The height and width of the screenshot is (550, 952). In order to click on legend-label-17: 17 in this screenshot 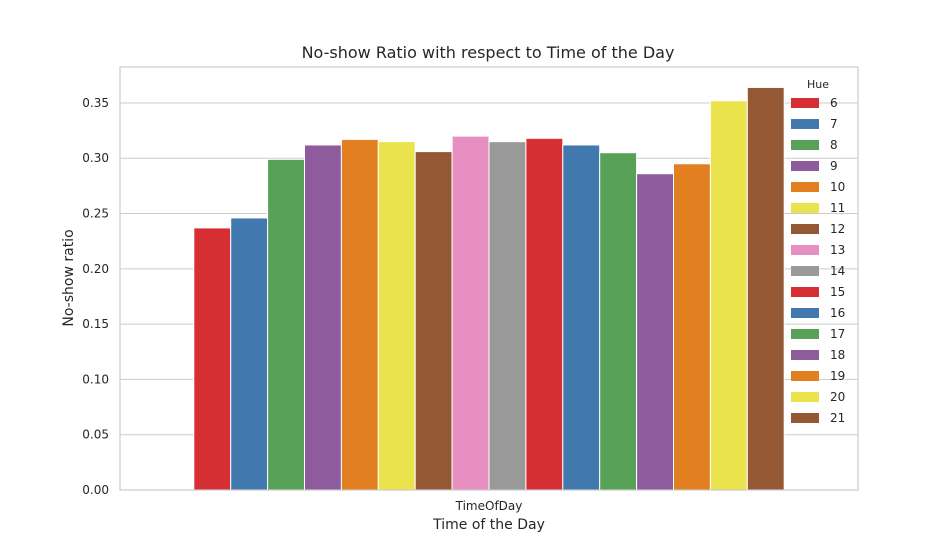, I will do `click(837, 334)`.